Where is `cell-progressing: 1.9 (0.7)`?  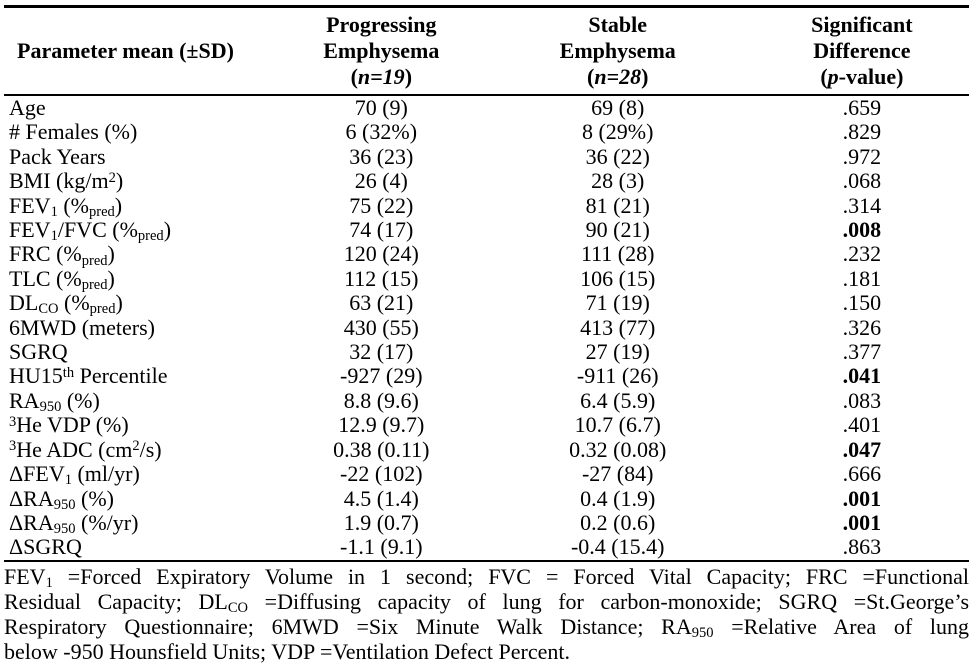
cell-progressing: 1.9 (0.7) is located at coordinates (381, 522).